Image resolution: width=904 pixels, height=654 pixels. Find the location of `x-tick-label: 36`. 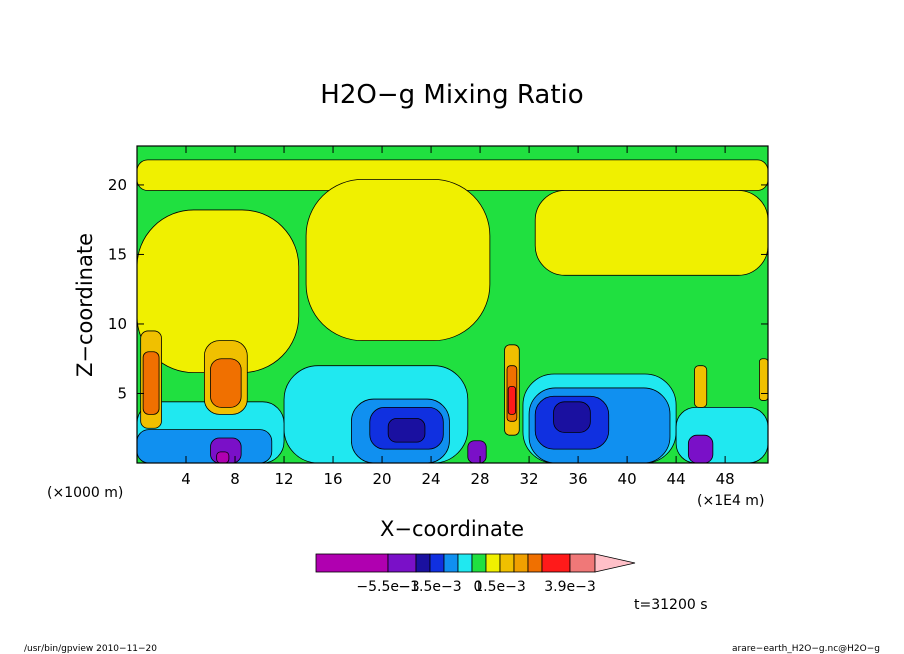

x-tick-label: 36 is located at coordinates (578, 479).